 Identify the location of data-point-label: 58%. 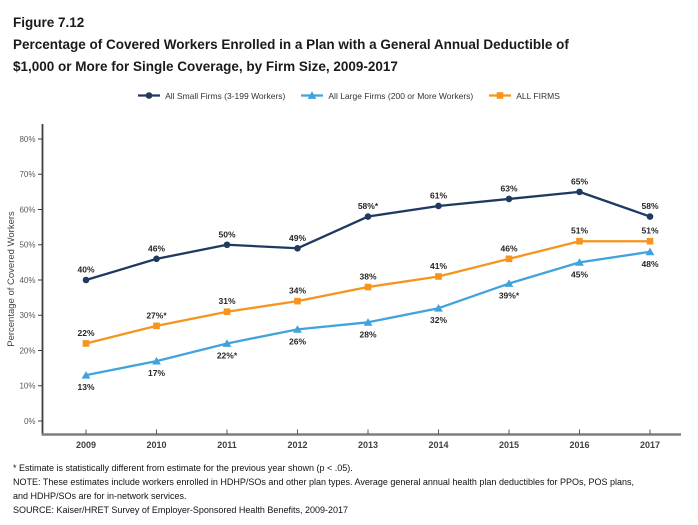
(649, 206).